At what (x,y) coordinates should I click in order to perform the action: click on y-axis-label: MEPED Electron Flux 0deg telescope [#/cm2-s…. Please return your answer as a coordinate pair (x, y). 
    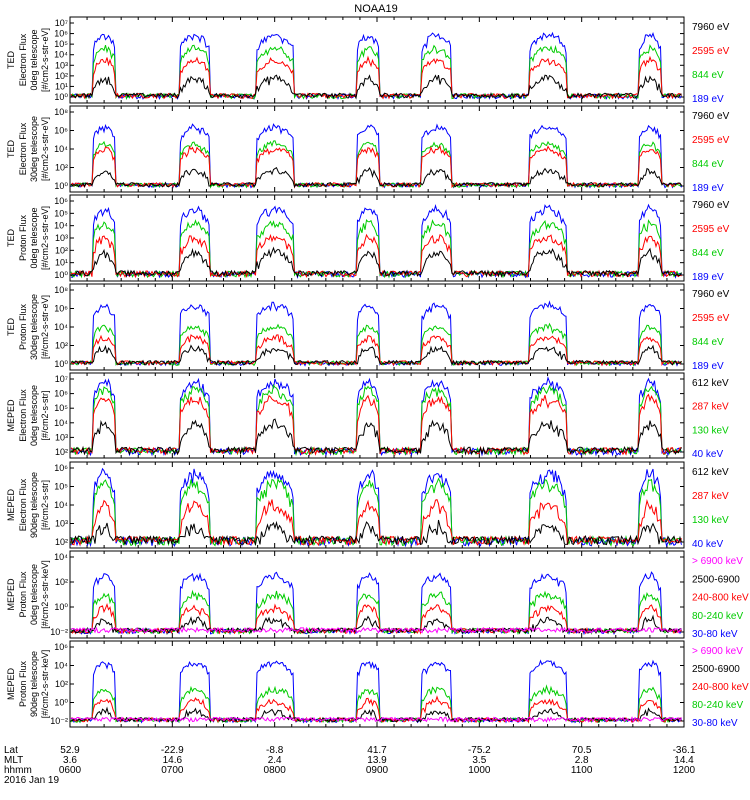
    Looking at the image, I should click on (28, 415).